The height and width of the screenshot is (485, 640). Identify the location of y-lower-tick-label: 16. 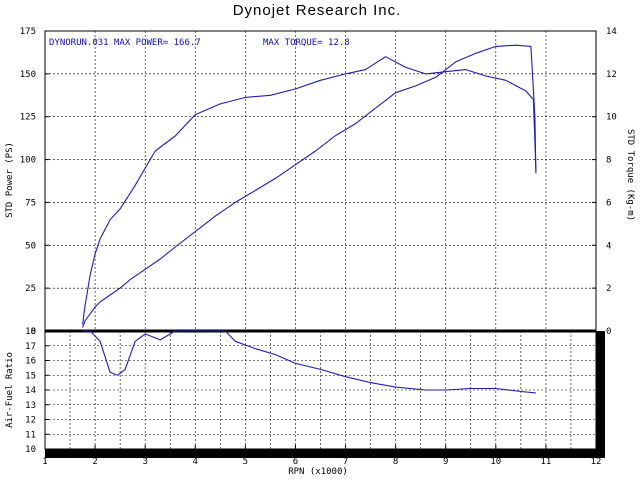
(30, 362).